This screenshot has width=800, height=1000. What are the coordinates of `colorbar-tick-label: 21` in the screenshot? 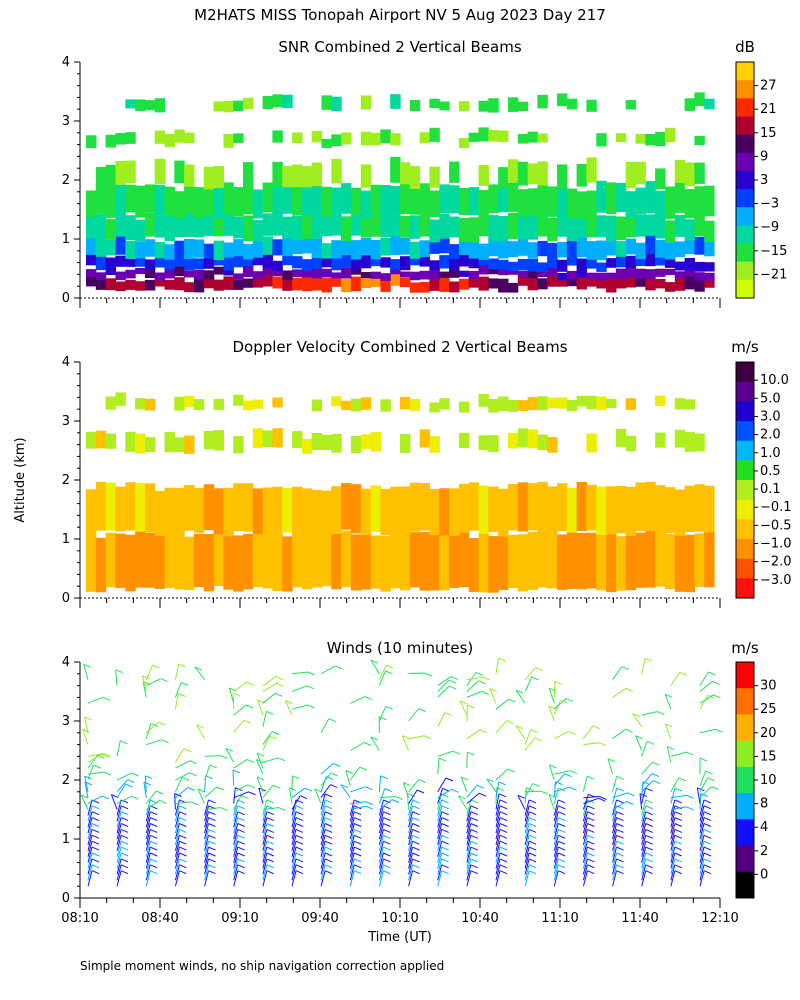 It's located at (768, 109).